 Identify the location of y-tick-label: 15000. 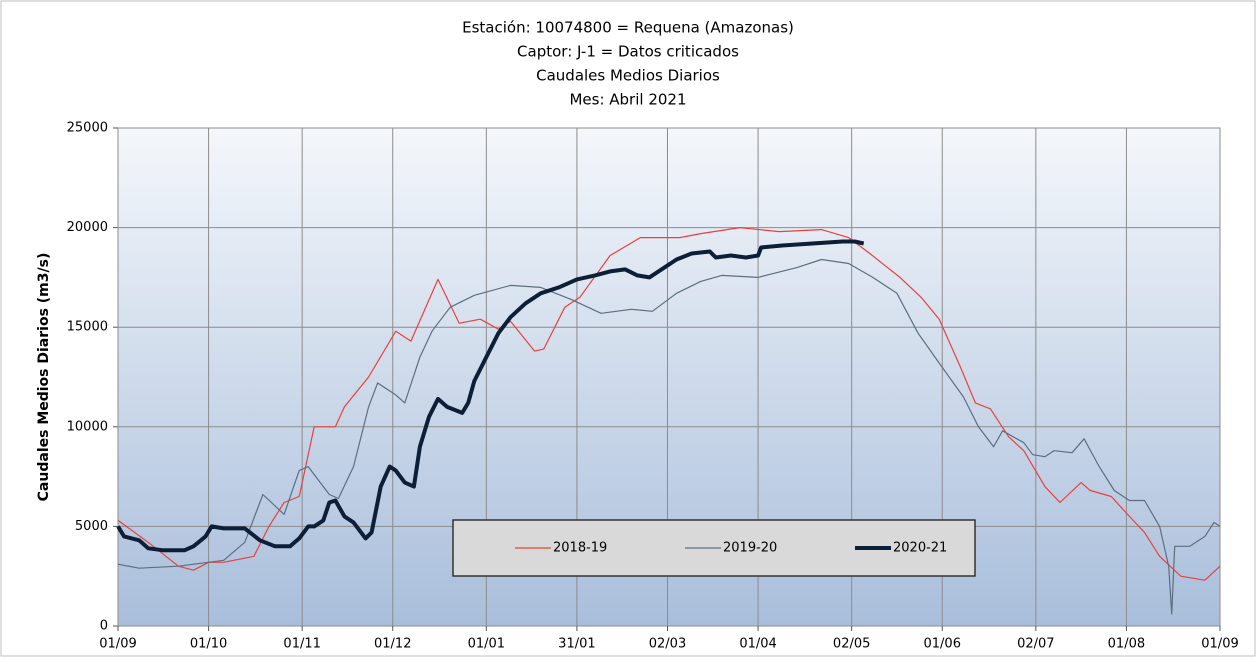
(87, 327).